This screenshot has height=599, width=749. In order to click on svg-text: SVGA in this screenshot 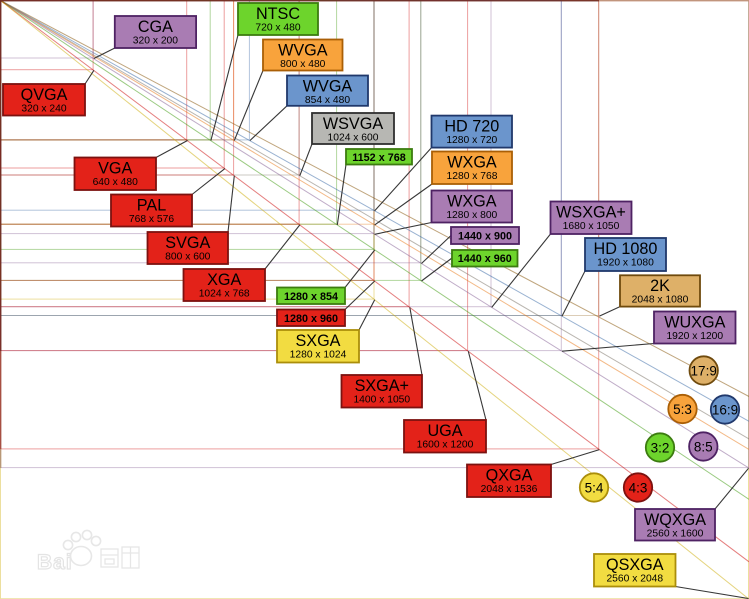, I will do `click(187, 243)`.